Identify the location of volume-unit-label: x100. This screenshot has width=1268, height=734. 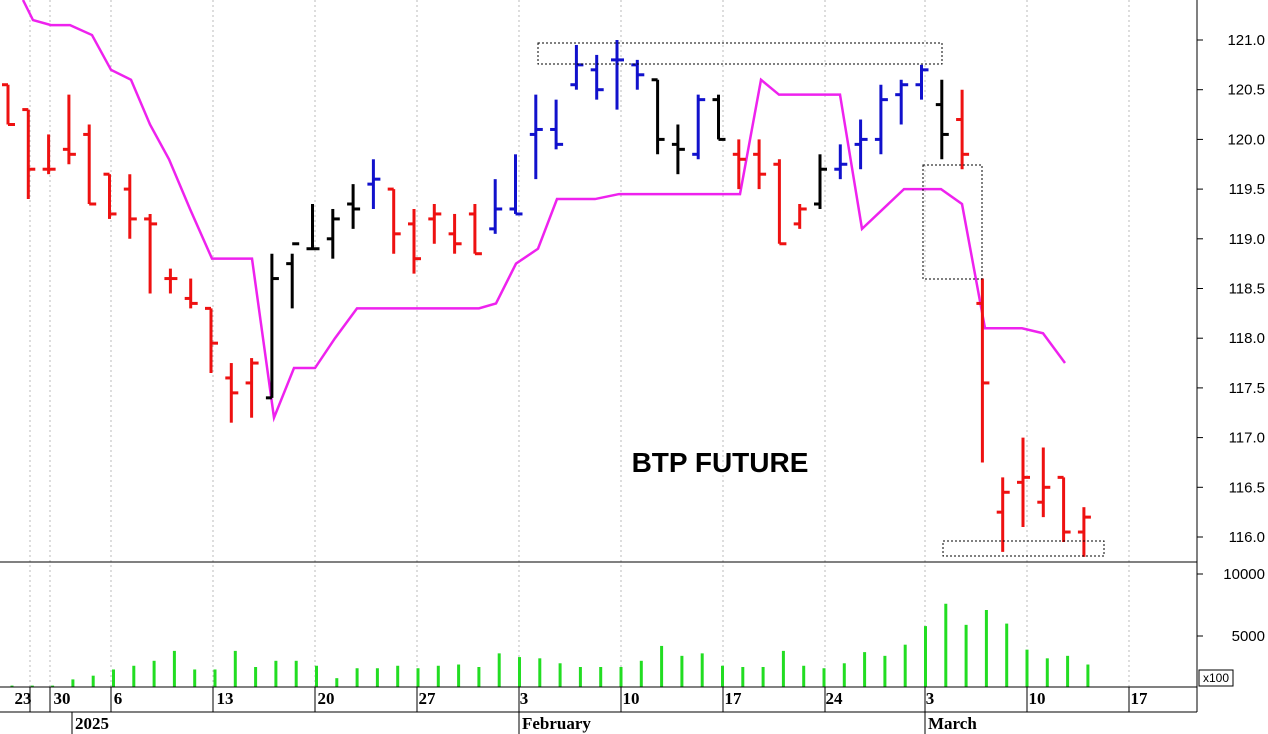
(1216, 678).